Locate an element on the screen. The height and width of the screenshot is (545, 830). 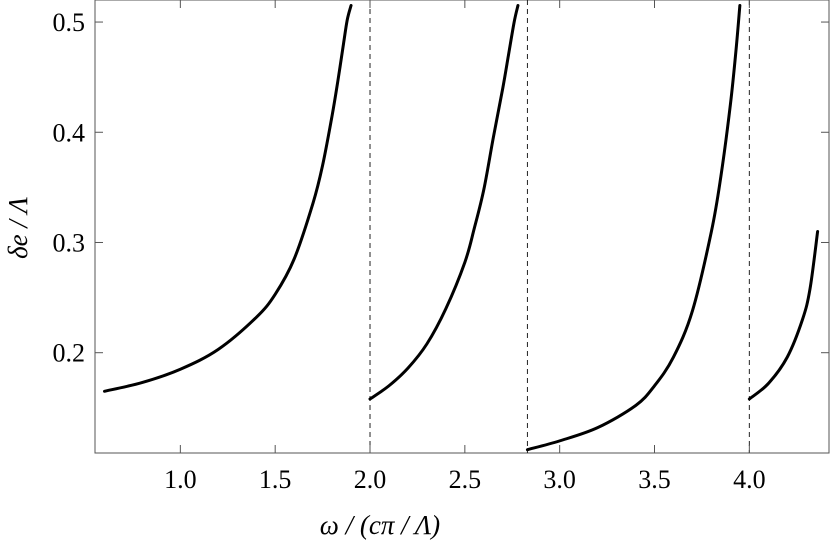
x-tick-label-4: 3.0 is located at coordinates (559, 479).